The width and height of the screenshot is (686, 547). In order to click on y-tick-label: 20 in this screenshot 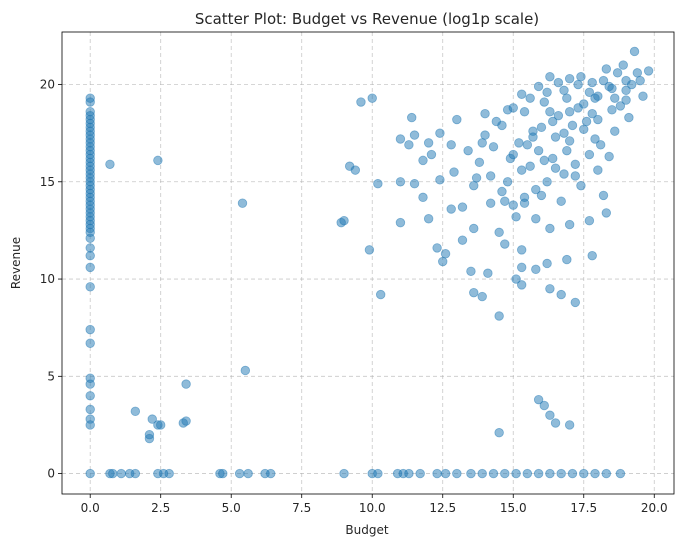, I will do `click(47, 85)`.